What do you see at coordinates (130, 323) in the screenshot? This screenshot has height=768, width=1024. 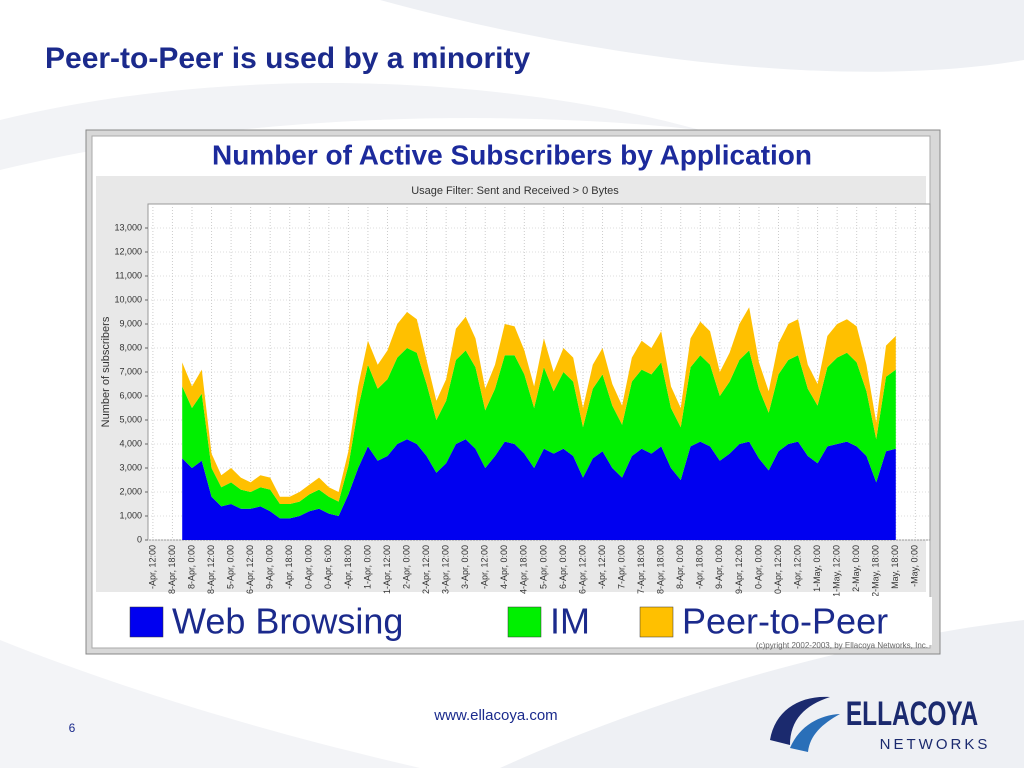 I see `y-tick-label: 9,000` at bounding box center [130, 323].